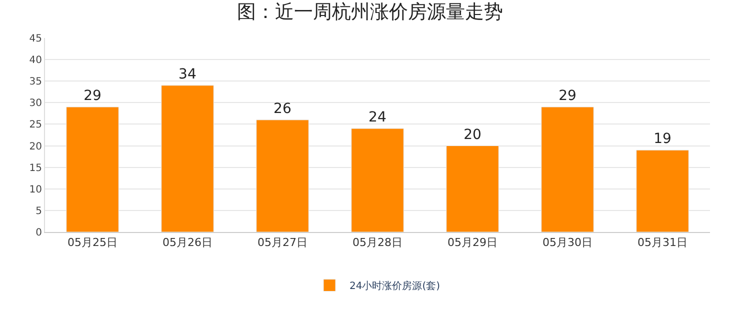 The width and height of the screenshot is (740, 312). Describe the element at coordinates (473, 243) in the screenshot. I see `x-tick-label: 05月29日` at that location.